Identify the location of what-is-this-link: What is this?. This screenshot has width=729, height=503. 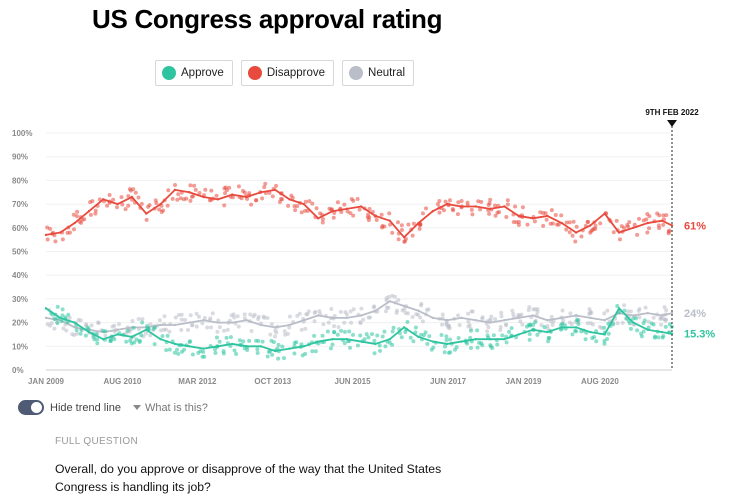
(170, 408).